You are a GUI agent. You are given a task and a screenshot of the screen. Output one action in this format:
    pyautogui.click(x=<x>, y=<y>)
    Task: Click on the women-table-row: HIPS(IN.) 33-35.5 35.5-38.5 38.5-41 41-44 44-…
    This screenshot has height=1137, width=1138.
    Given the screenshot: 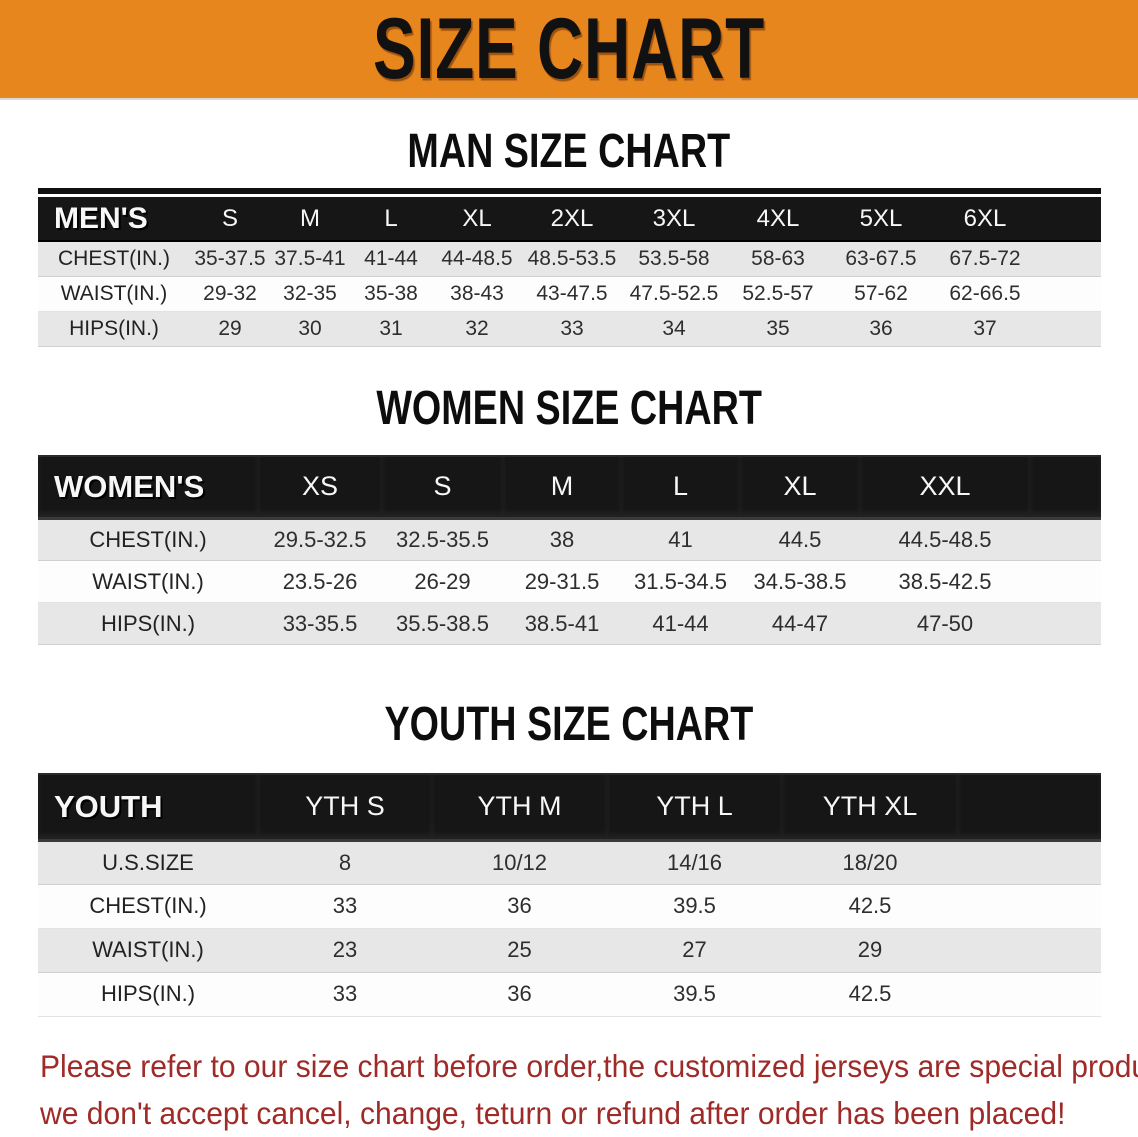 What is the action you would take?
    pyautogui.click(x=569, y=623)
    